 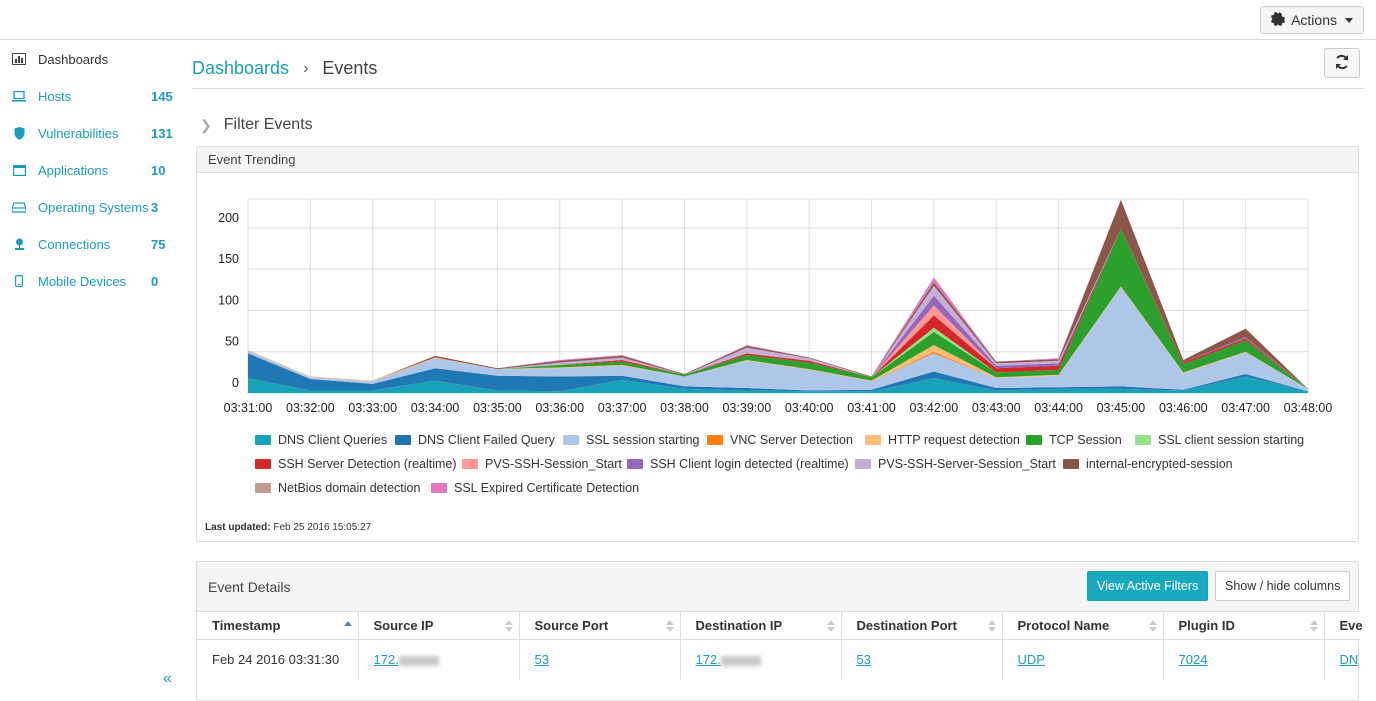 What do you see at coordinates (778, 384) in the screenshot?
I see `area-dns-client-queries` at bounding box center [778, 384].